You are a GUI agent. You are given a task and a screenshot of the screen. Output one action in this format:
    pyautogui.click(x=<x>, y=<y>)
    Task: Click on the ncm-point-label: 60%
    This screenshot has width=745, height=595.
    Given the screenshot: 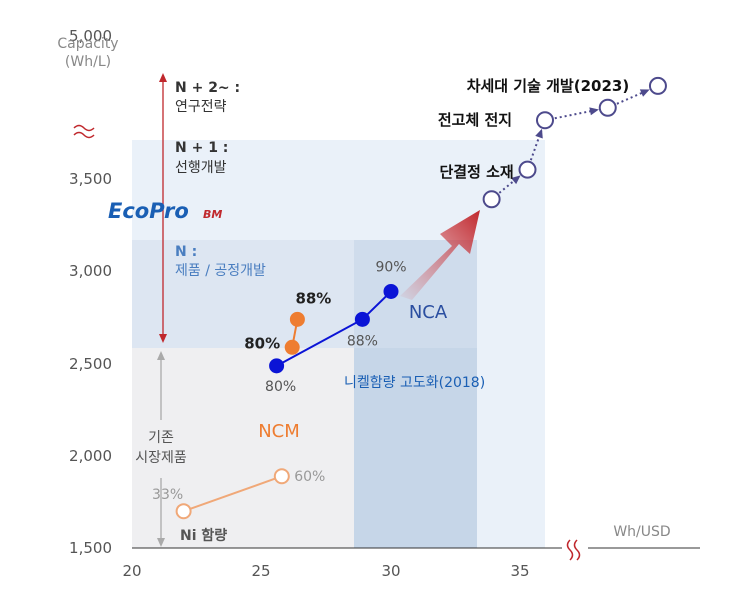 What is the action you would take?
    pyautogui.click(x=309, y=477)
    